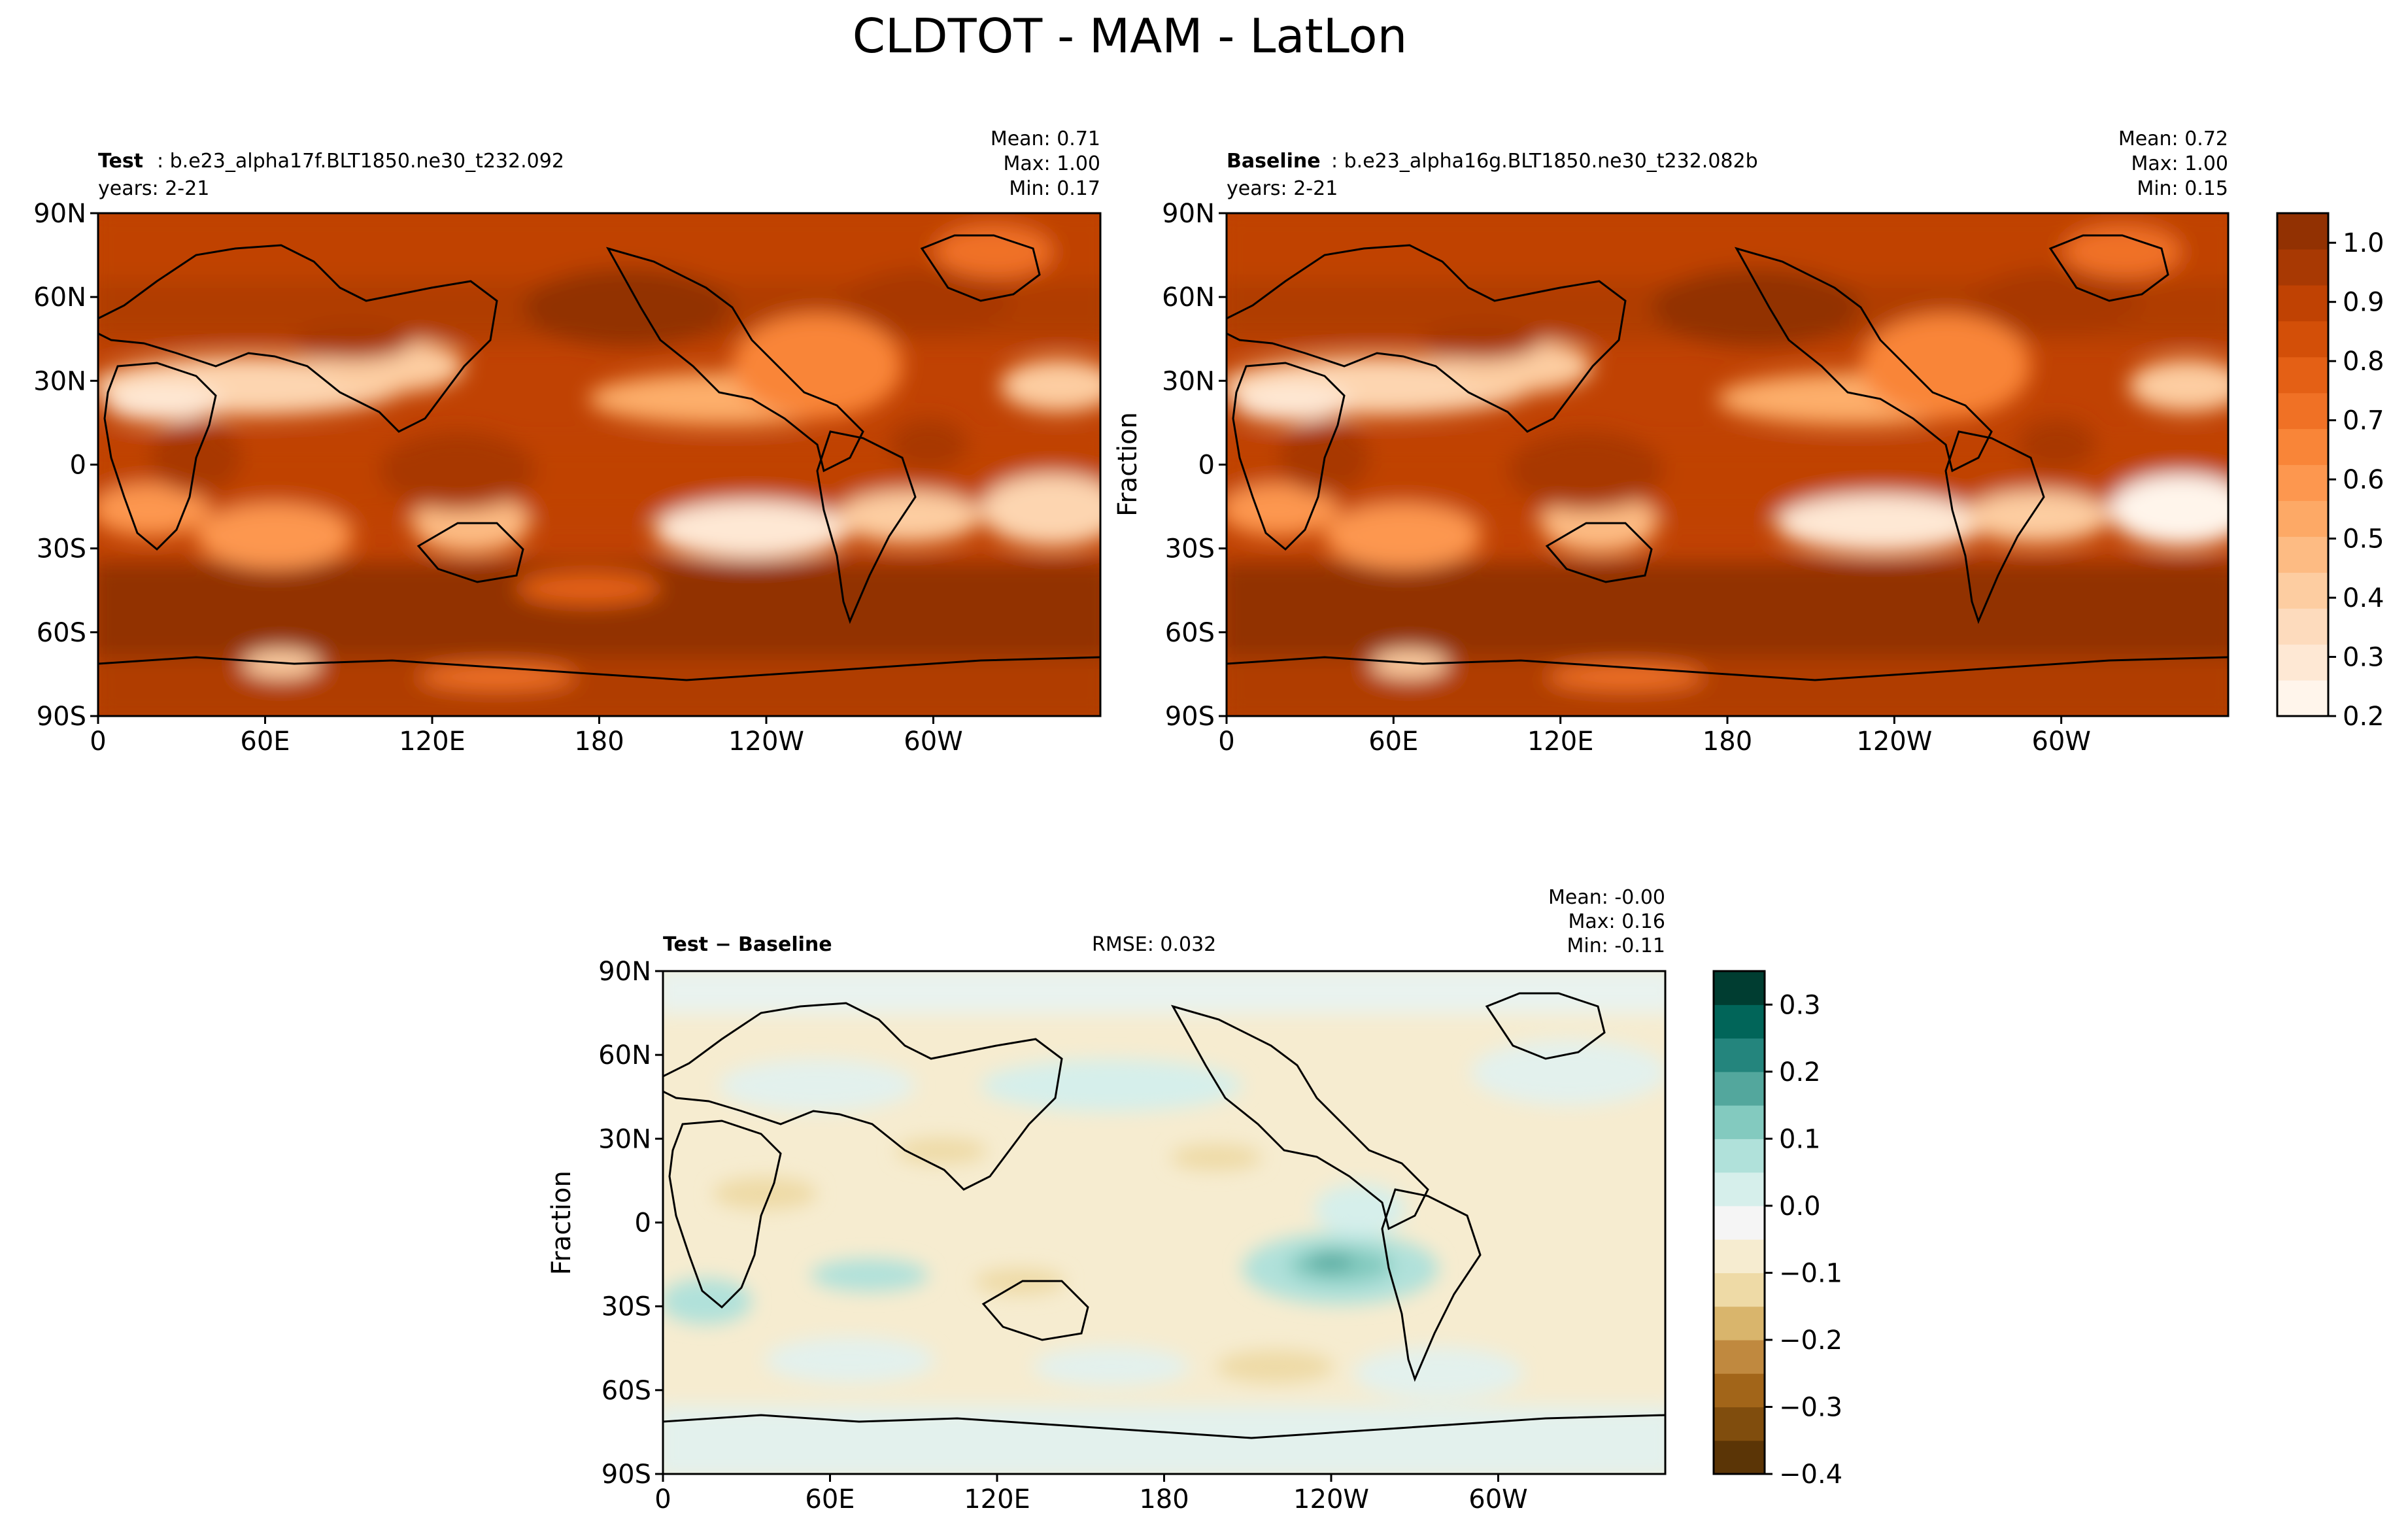 Image resolution: width=2408 pixels, height=1540 pixels. Describe the element at coordinates (1164, 1499) in the screenshot. I see `difference-xtick-label: 180` at that location.